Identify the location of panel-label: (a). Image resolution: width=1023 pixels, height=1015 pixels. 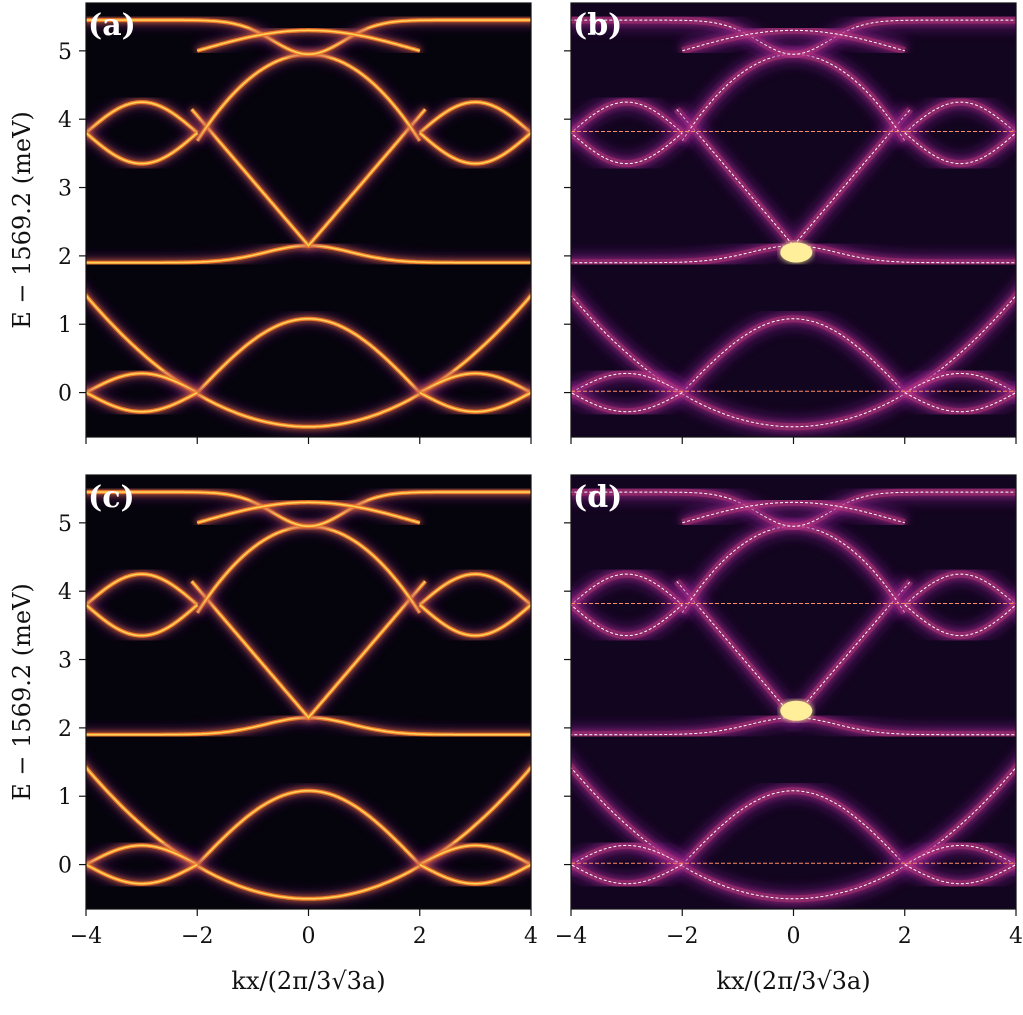
(112, 25).